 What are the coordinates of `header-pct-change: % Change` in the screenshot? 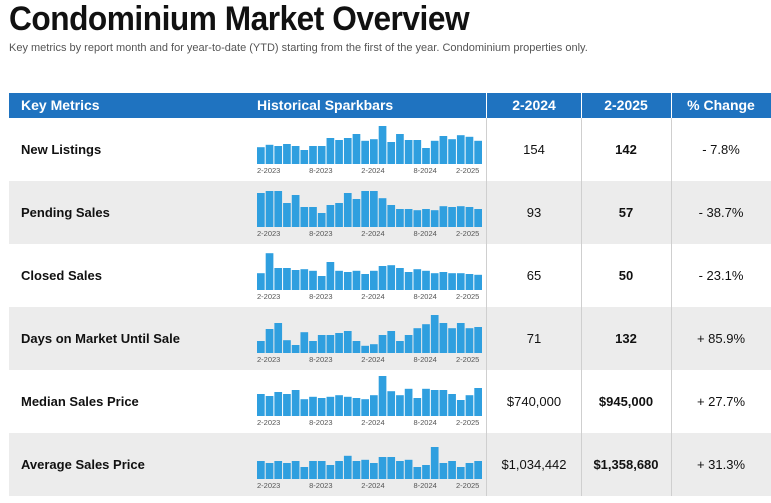 It's located at (721, 105).